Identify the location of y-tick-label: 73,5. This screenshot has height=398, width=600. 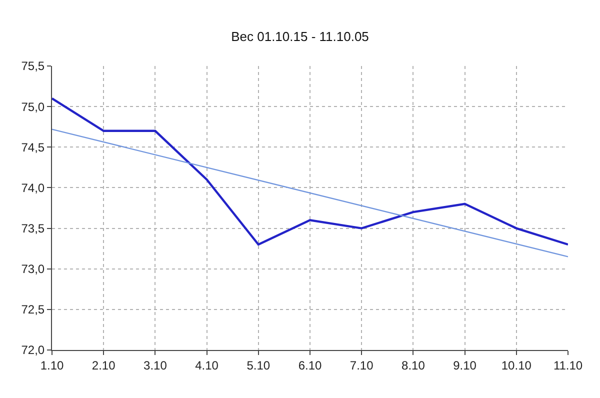
(33, 228).